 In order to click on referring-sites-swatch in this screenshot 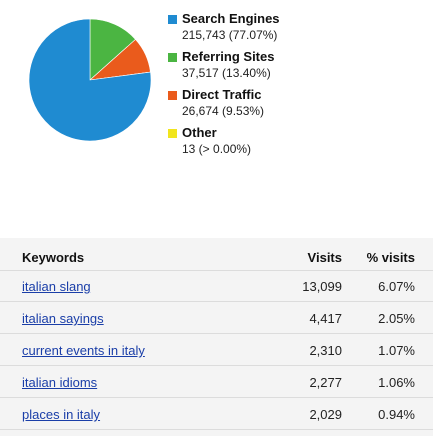, I will do `click(172, 57)`.